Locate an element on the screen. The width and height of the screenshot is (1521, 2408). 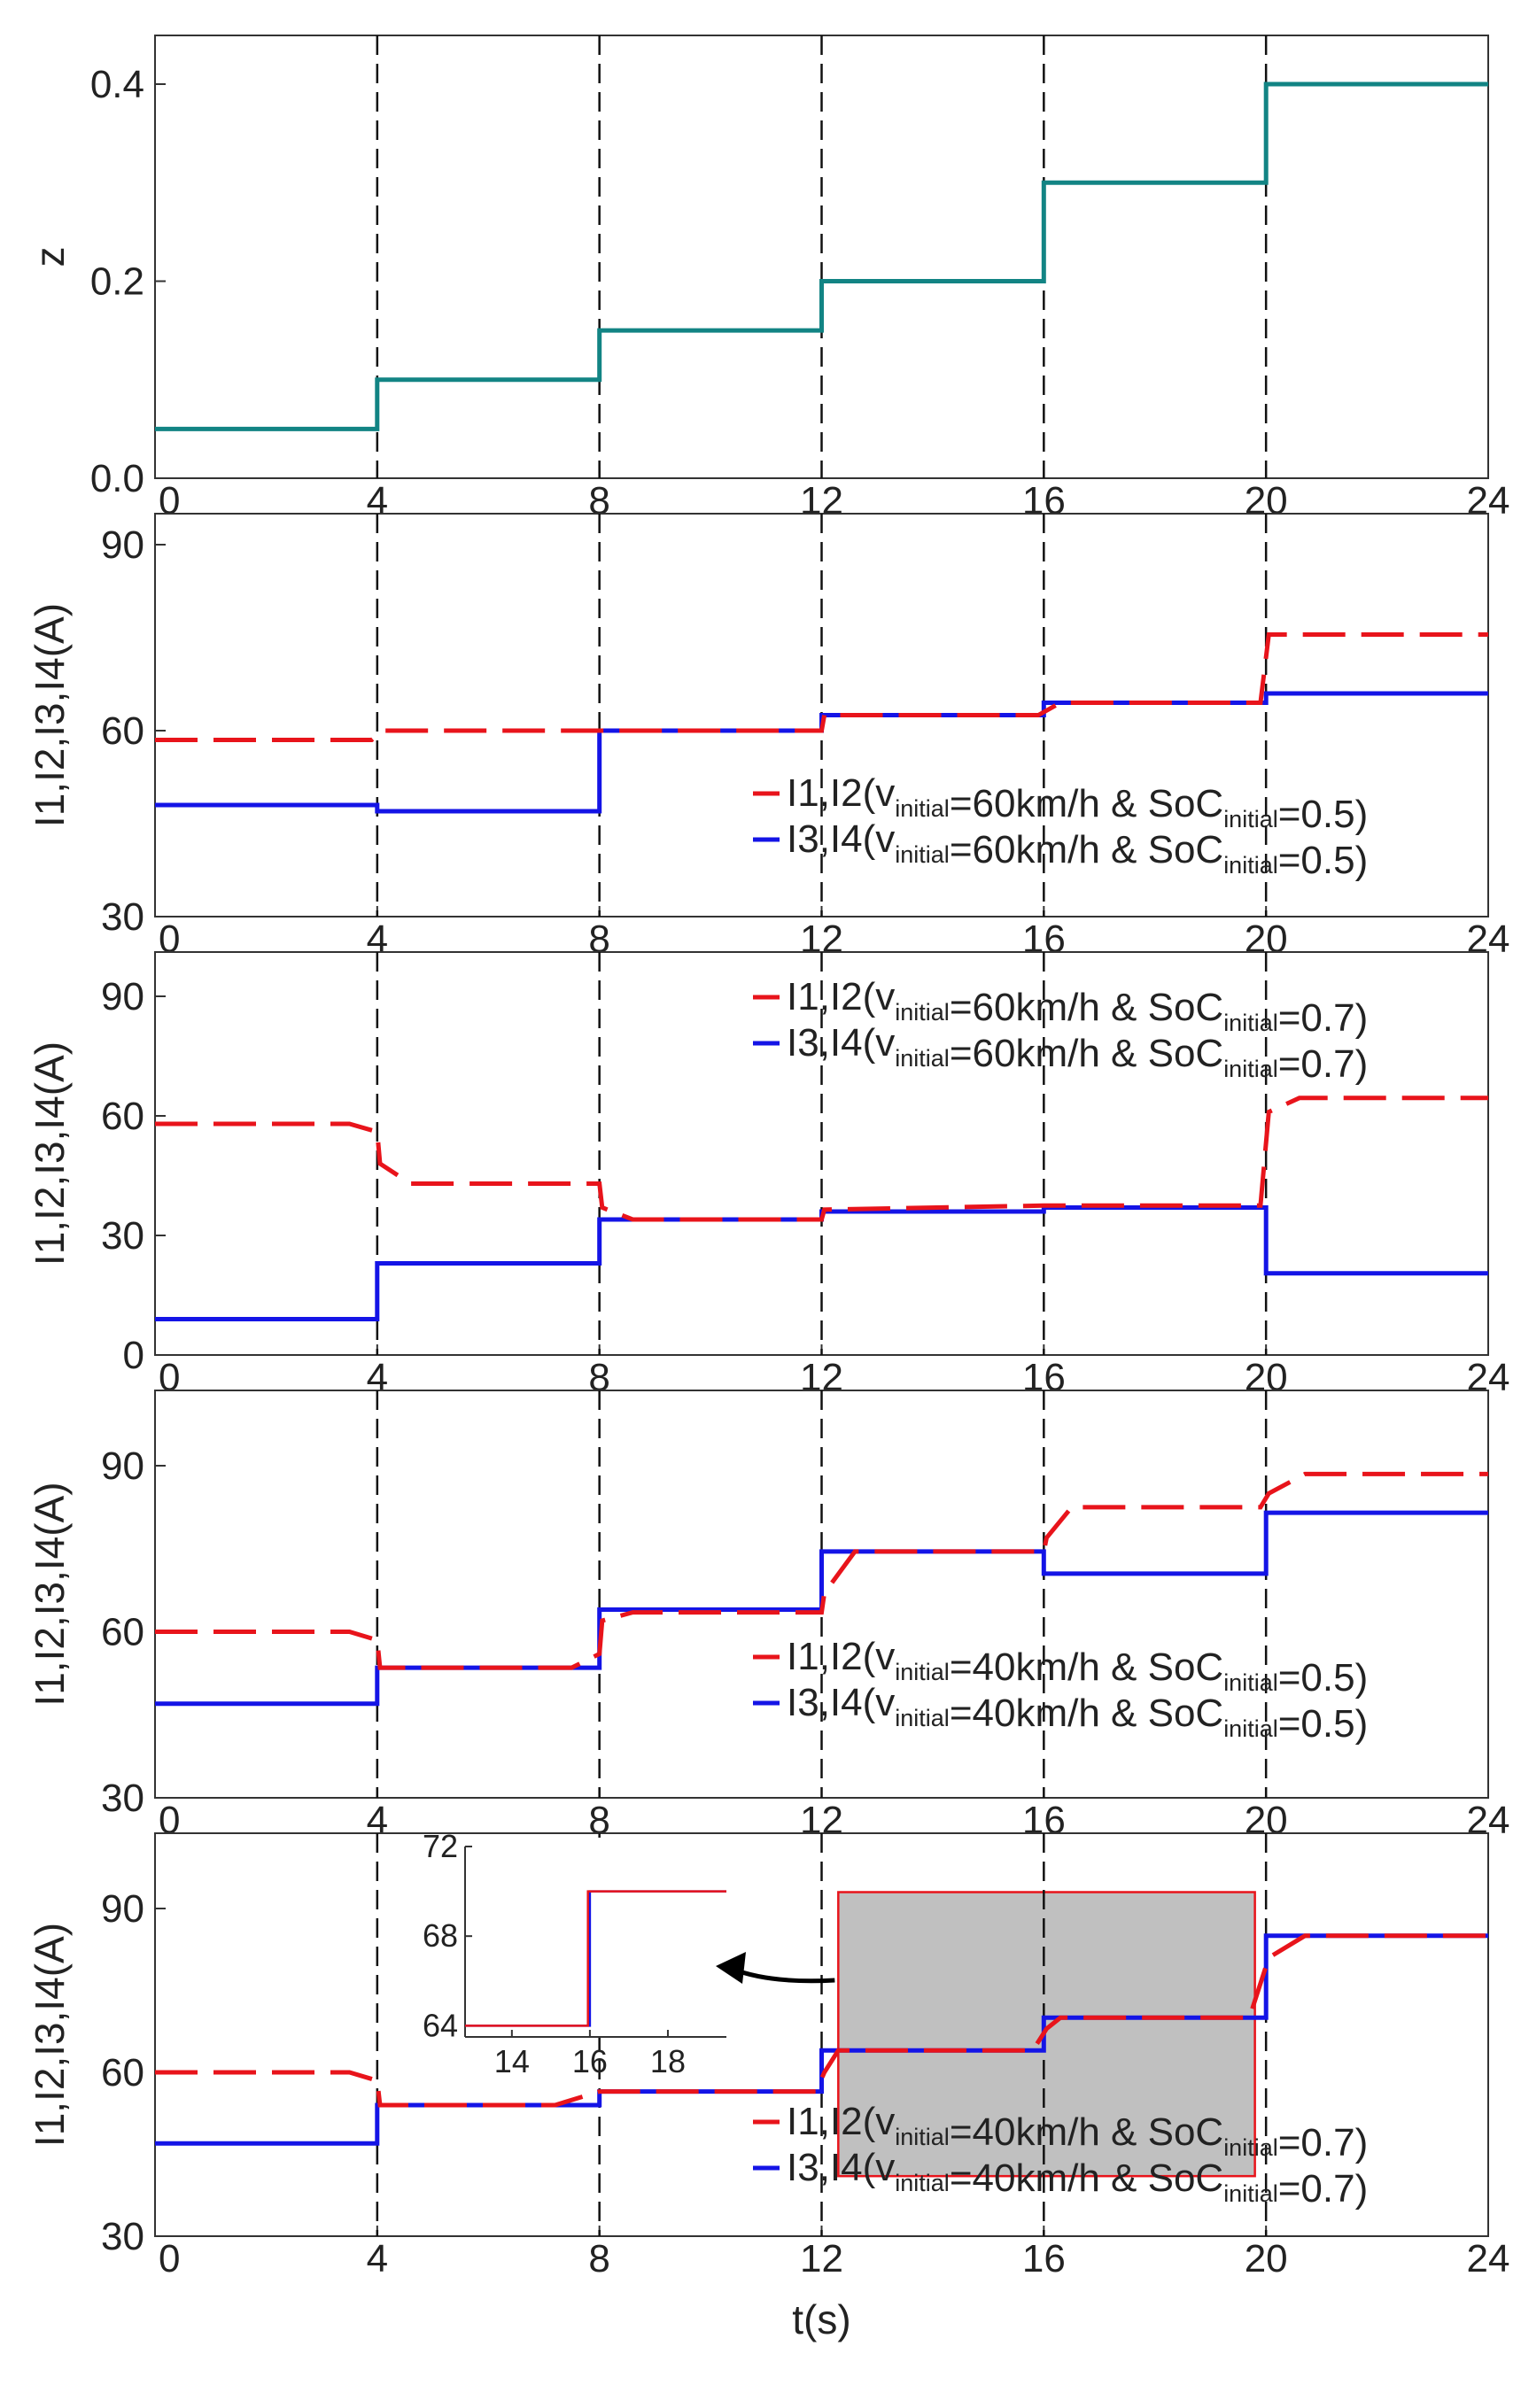
legend-label: I1,I2(vinitial=40km/h & SoCinitial=0.7) is located at coordinates (1077, 2132).